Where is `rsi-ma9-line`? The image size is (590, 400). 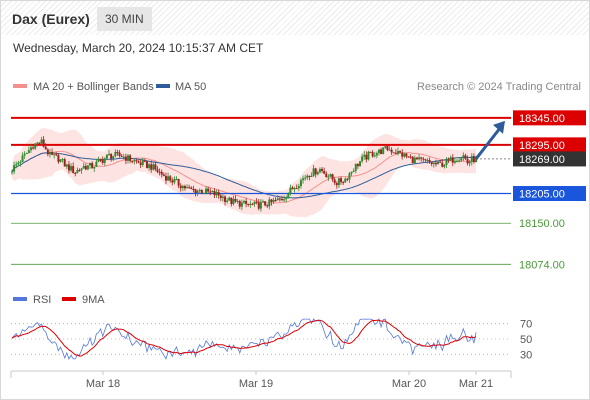
rsi-ma9-line is located at coordinates (244, 338).